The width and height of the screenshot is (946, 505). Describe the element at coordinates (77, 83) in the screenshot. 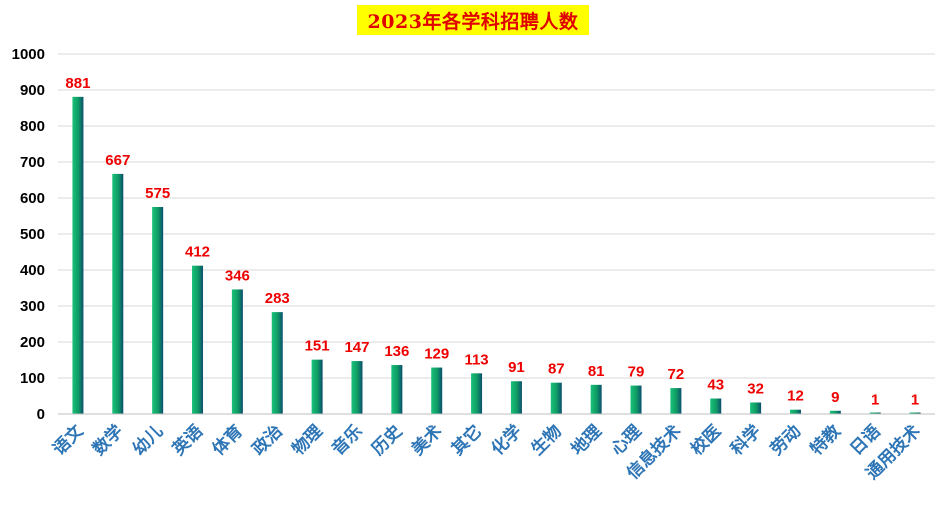

I see `data-label: 881` at that location.